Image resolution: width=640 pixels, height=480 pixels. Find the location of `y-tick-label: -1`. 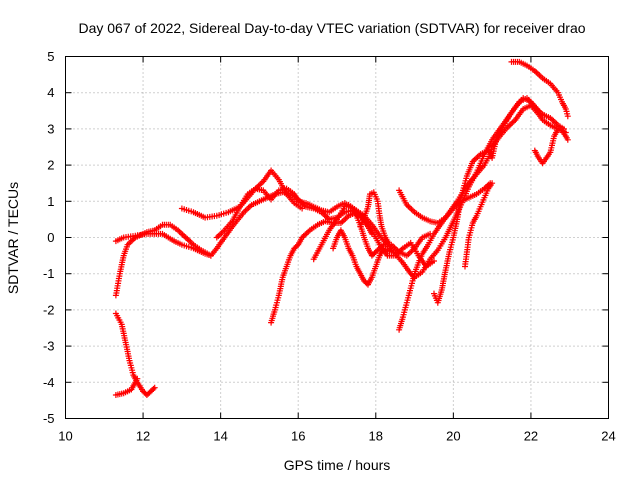

y-tick-label: -1 is located at coordinates (49, 273).